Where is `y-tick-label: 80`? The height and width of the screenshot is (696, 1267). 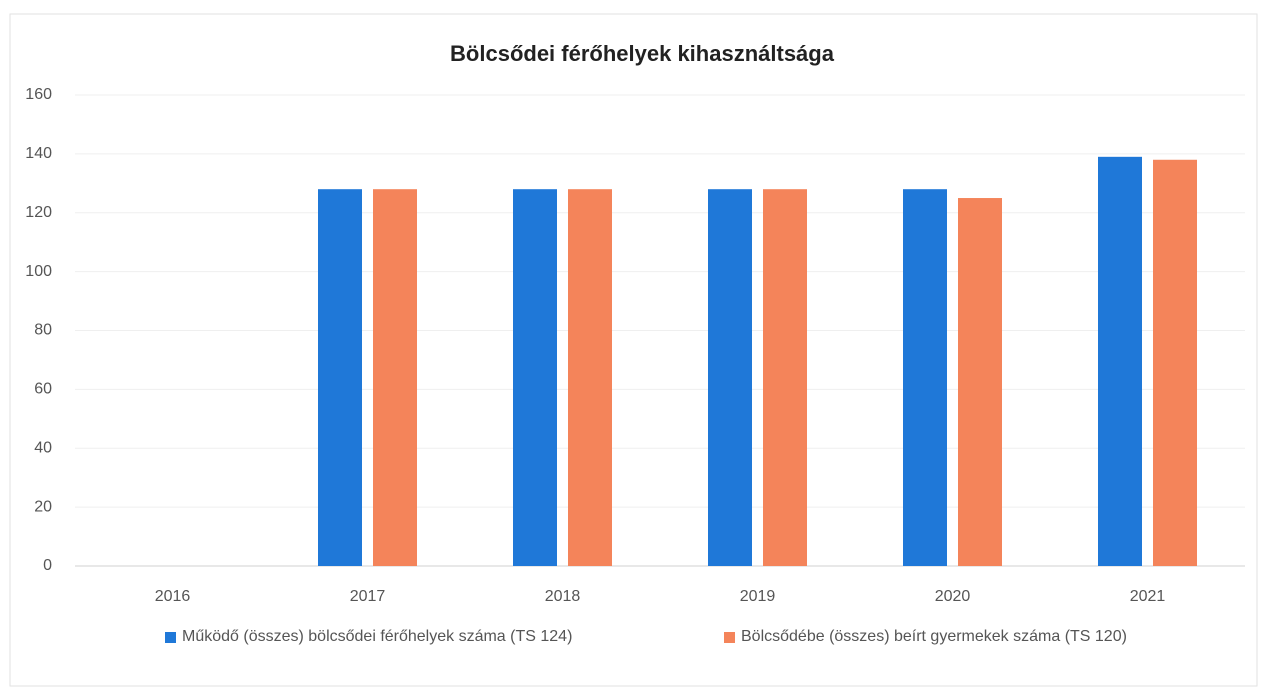
y-tick-label: 80 is located at coordinates (43, 330).